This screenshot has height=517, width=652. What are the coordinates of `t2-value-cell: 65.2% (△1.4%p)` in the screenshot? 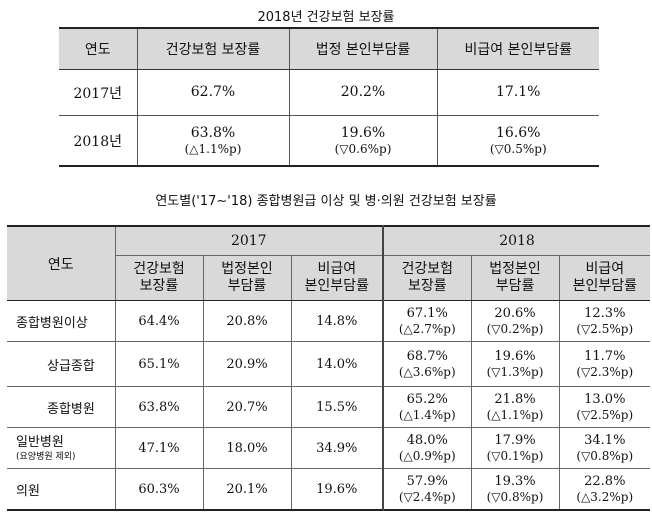 It's located at (427, 407).